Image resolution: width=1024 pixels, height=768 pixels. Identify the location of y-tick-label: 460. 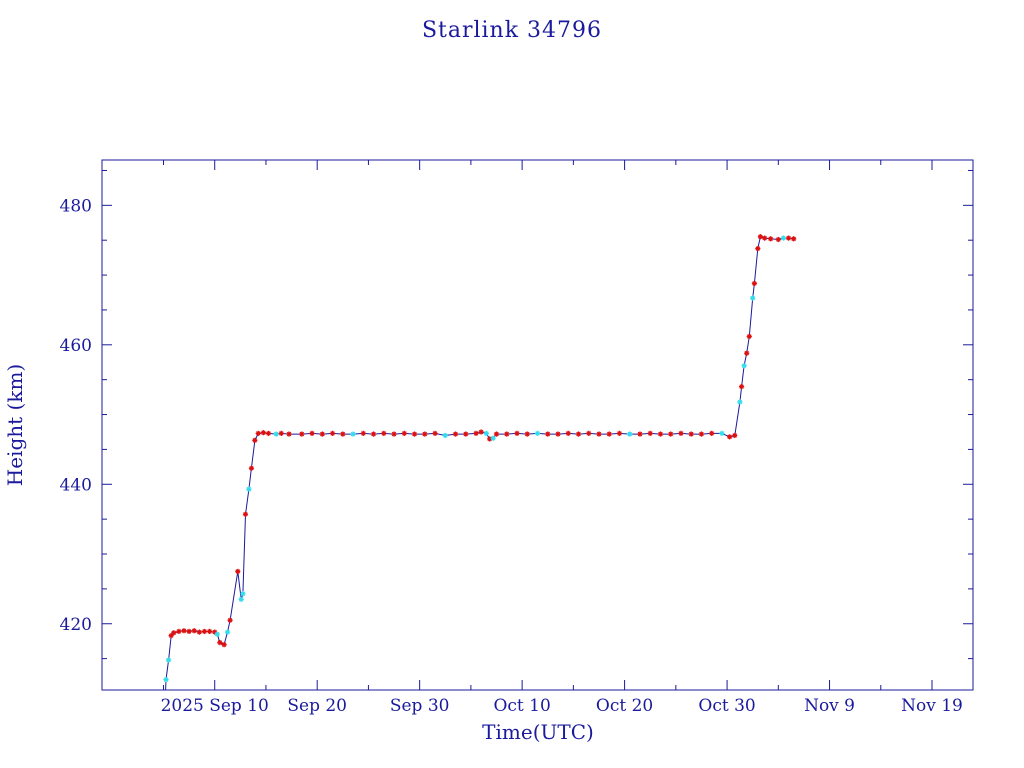
(76, 346).